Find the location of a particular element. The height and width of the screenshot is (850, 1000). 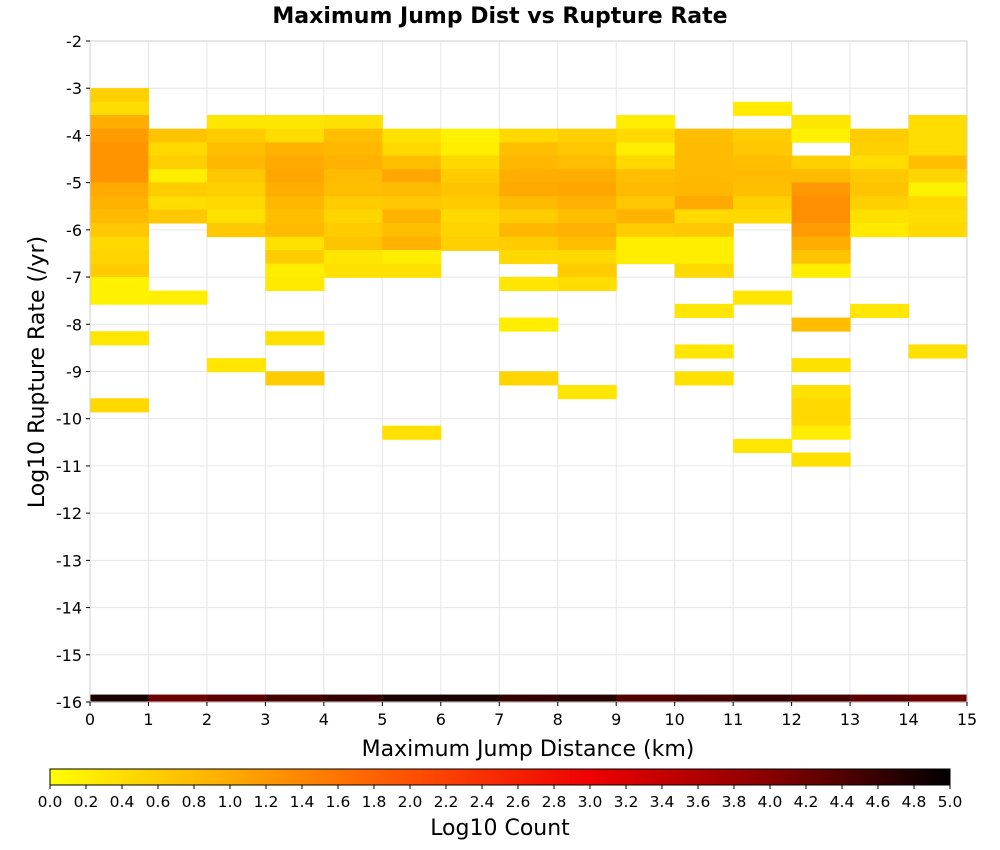

x-tick-label: 4 is located at coordinates (324, 719).